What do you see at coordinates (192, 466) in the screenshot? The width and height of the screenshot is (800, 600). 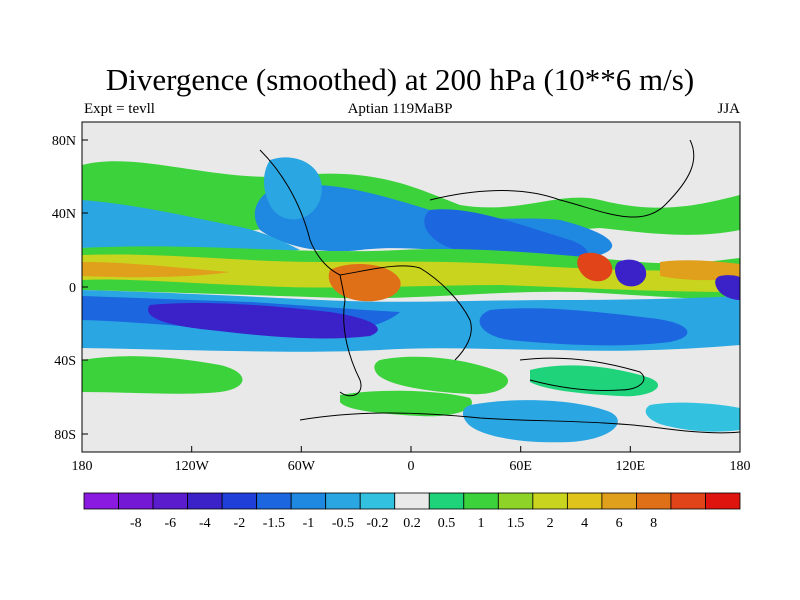 I see `x-tick-label: 120W` at bounding box center [192, 466].